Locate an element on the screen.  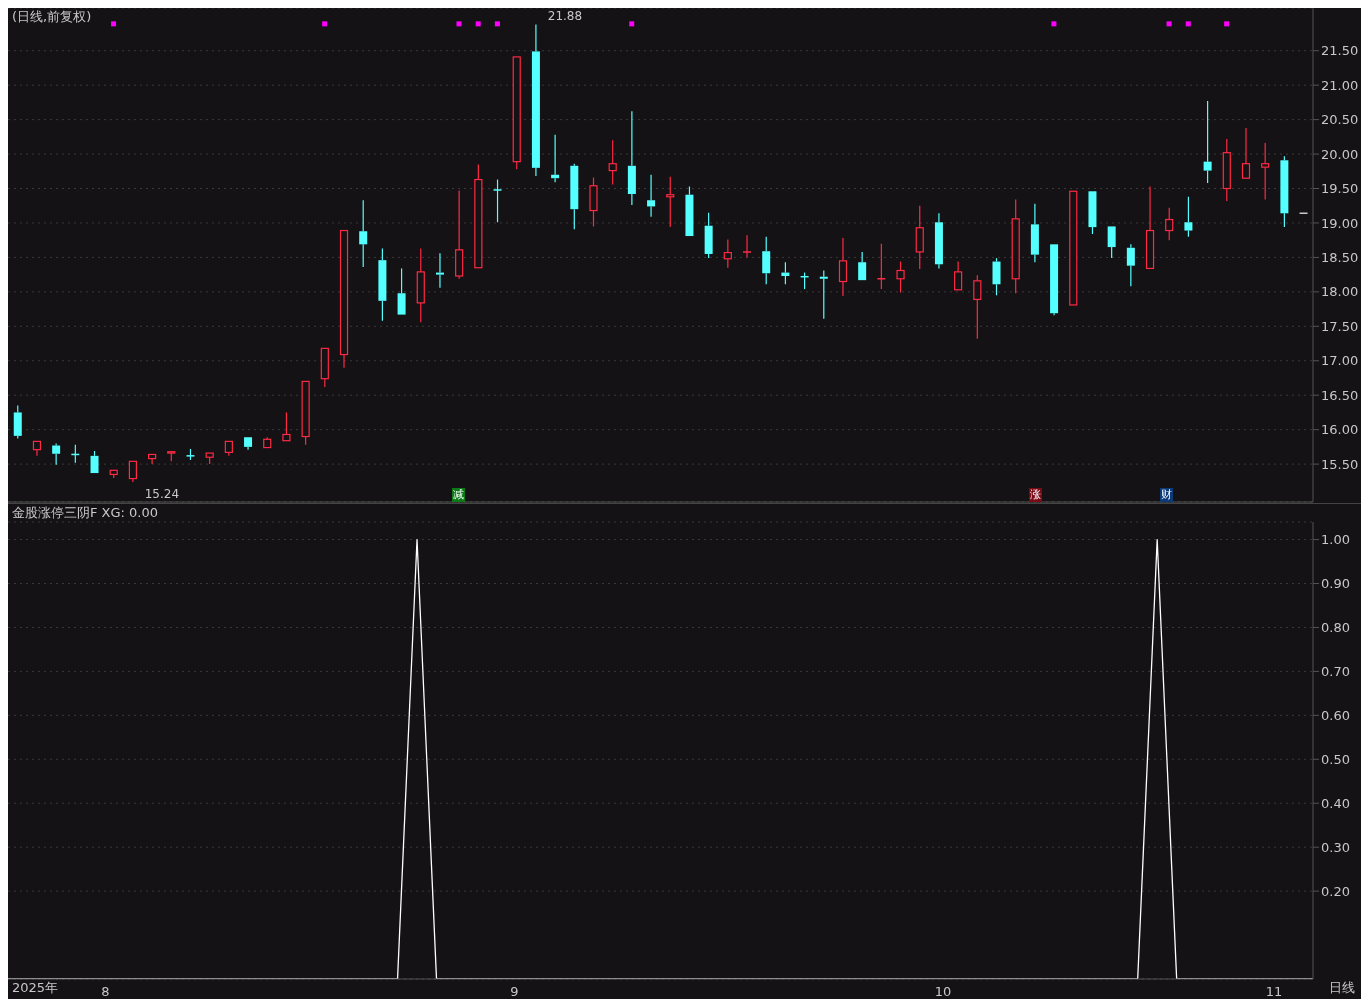
x-tick-label: 11 is located at coordinates (1274, 992).